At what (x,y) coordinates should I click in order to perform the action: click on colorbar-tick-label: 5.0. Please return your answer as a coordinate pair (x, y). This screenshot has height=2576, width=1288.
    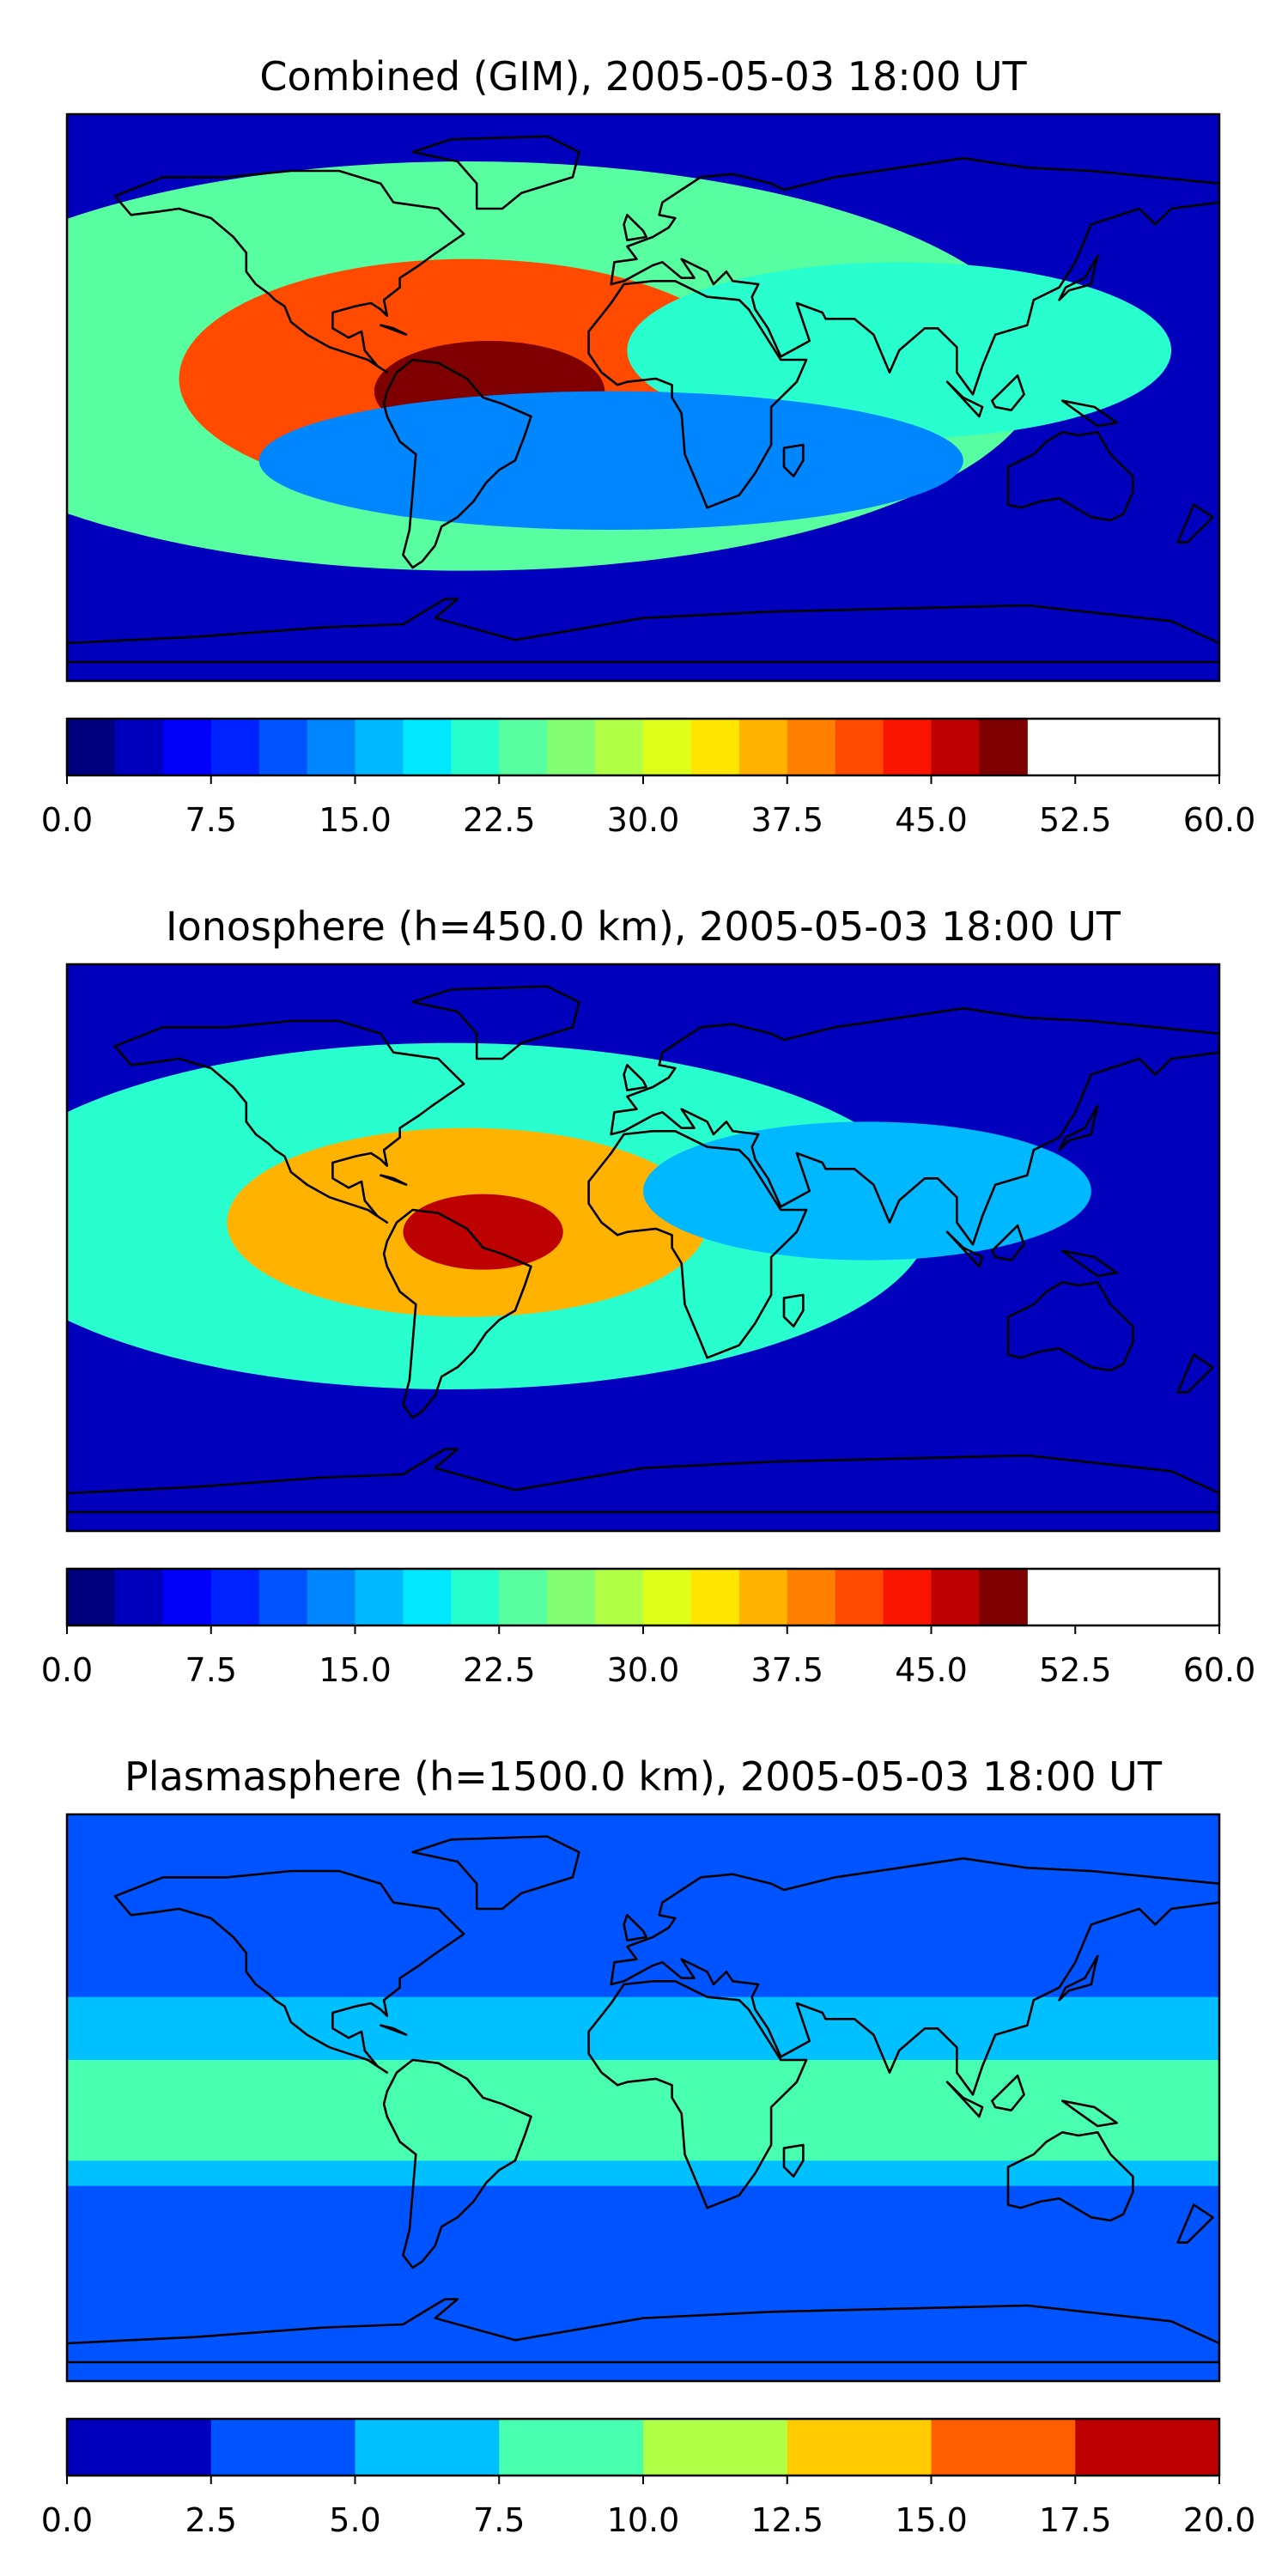
    Looking at the image, I should click on (355, 2520).